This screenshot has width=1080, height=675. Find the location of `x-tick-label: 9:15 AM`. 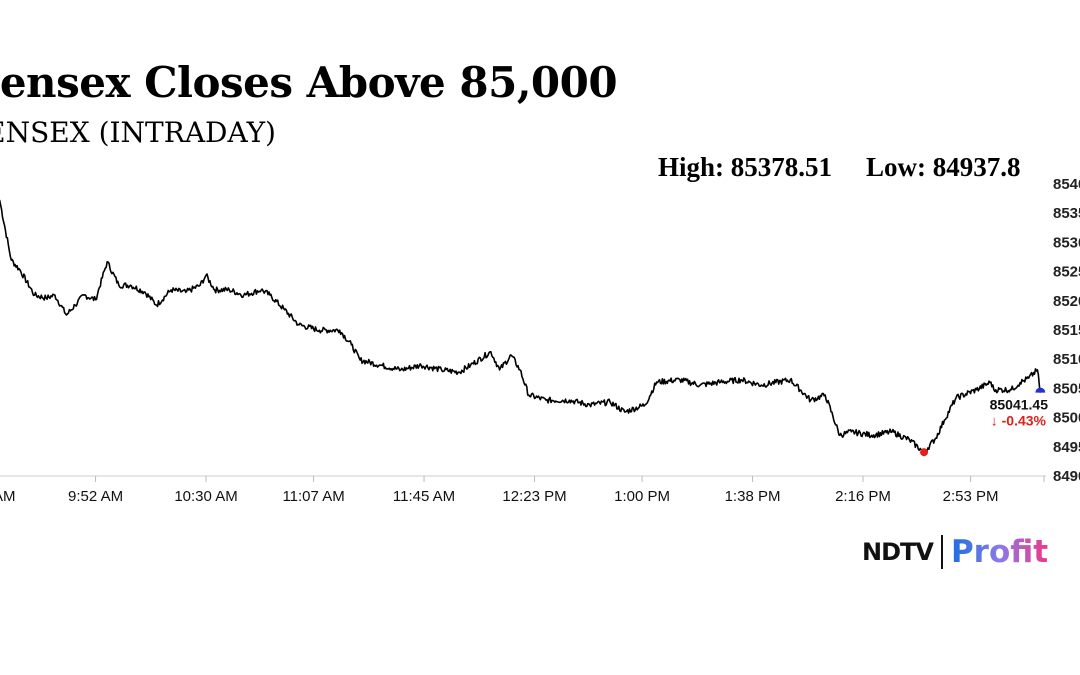

x-tick-label: 9:15 AM is located at coordinates (8, 496).